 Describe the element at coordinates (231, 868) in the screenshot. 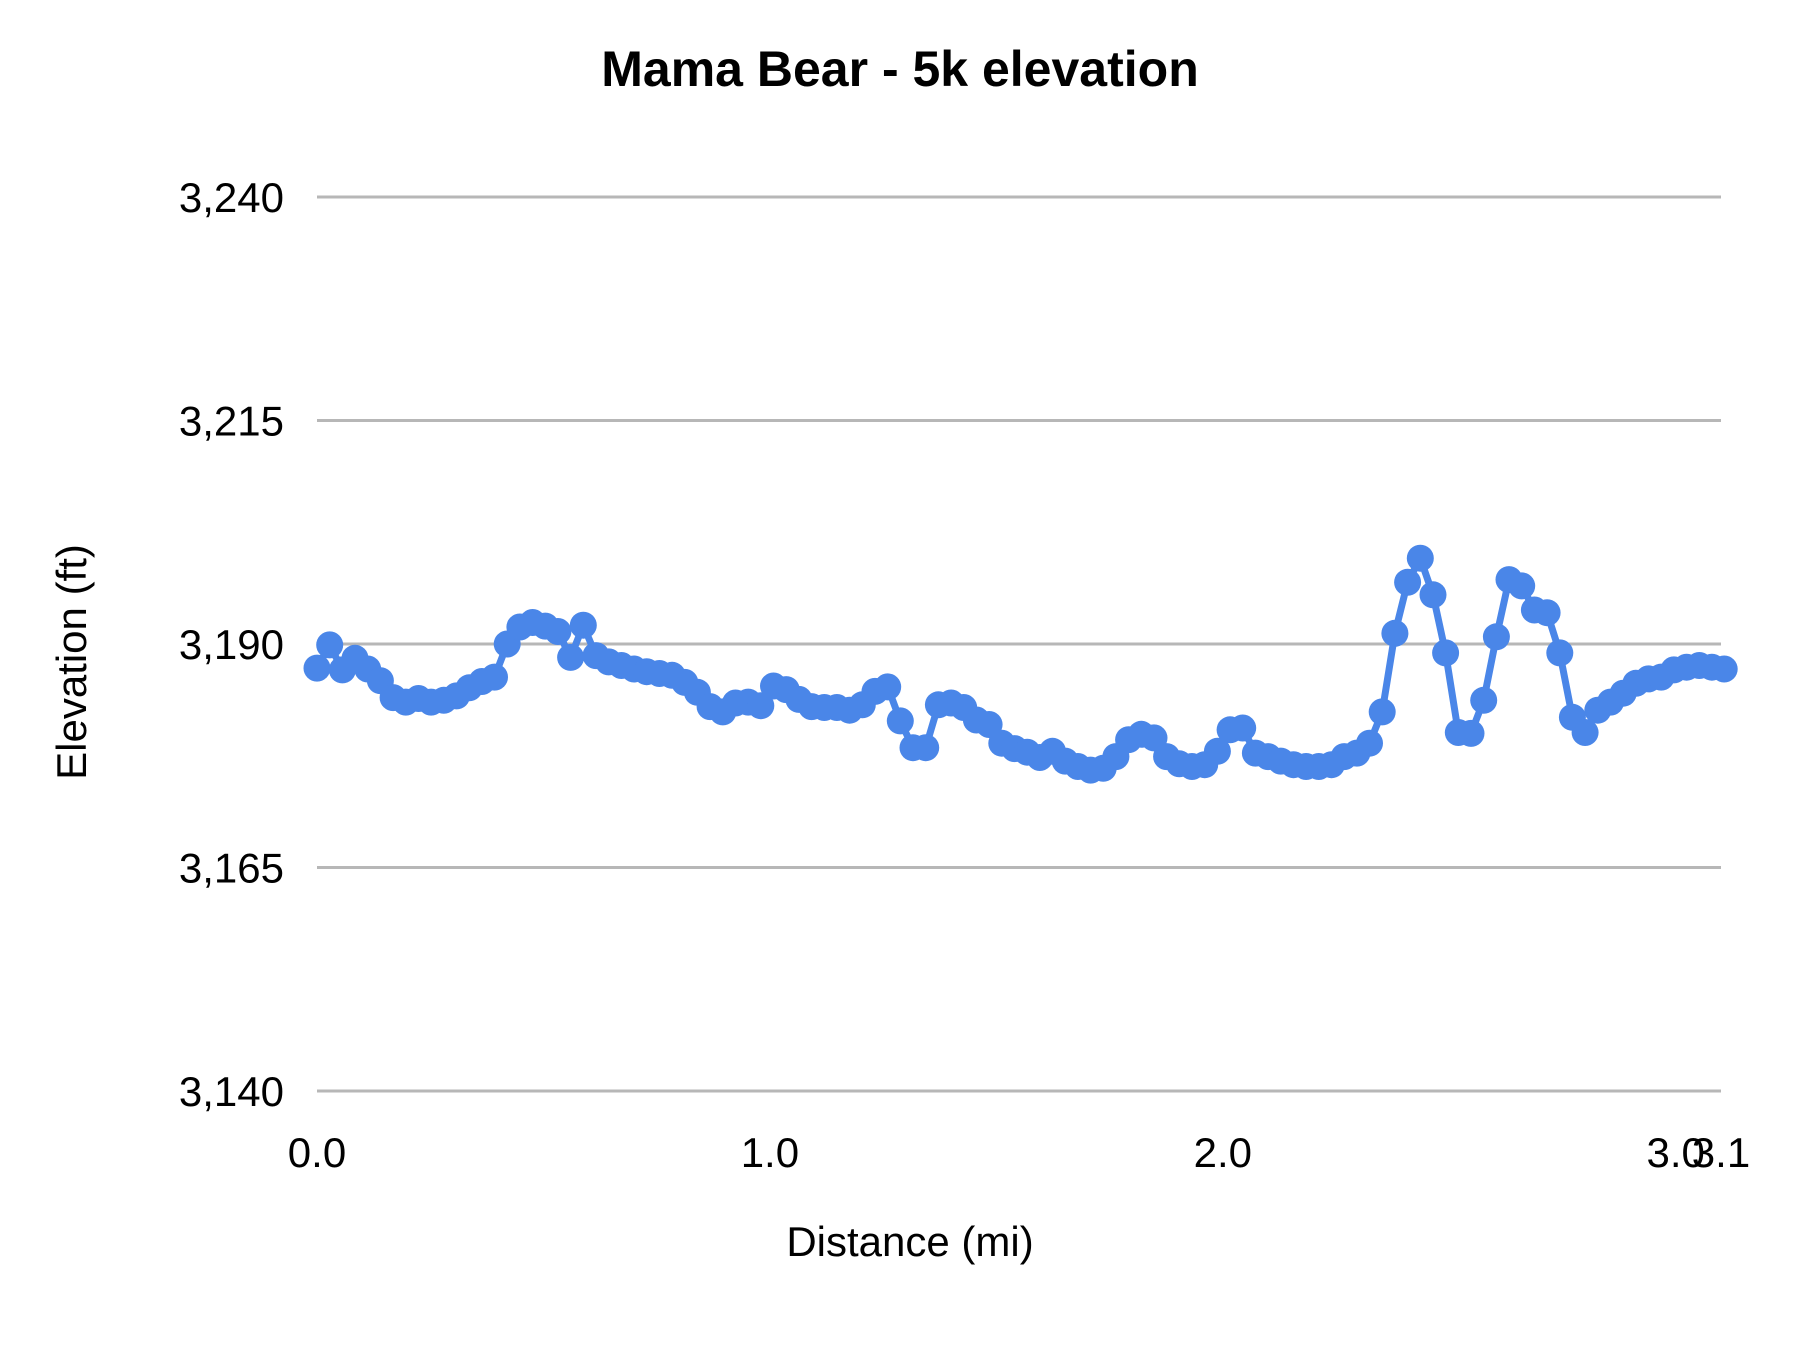

I see `y-tick-label: 3,165` at that location.